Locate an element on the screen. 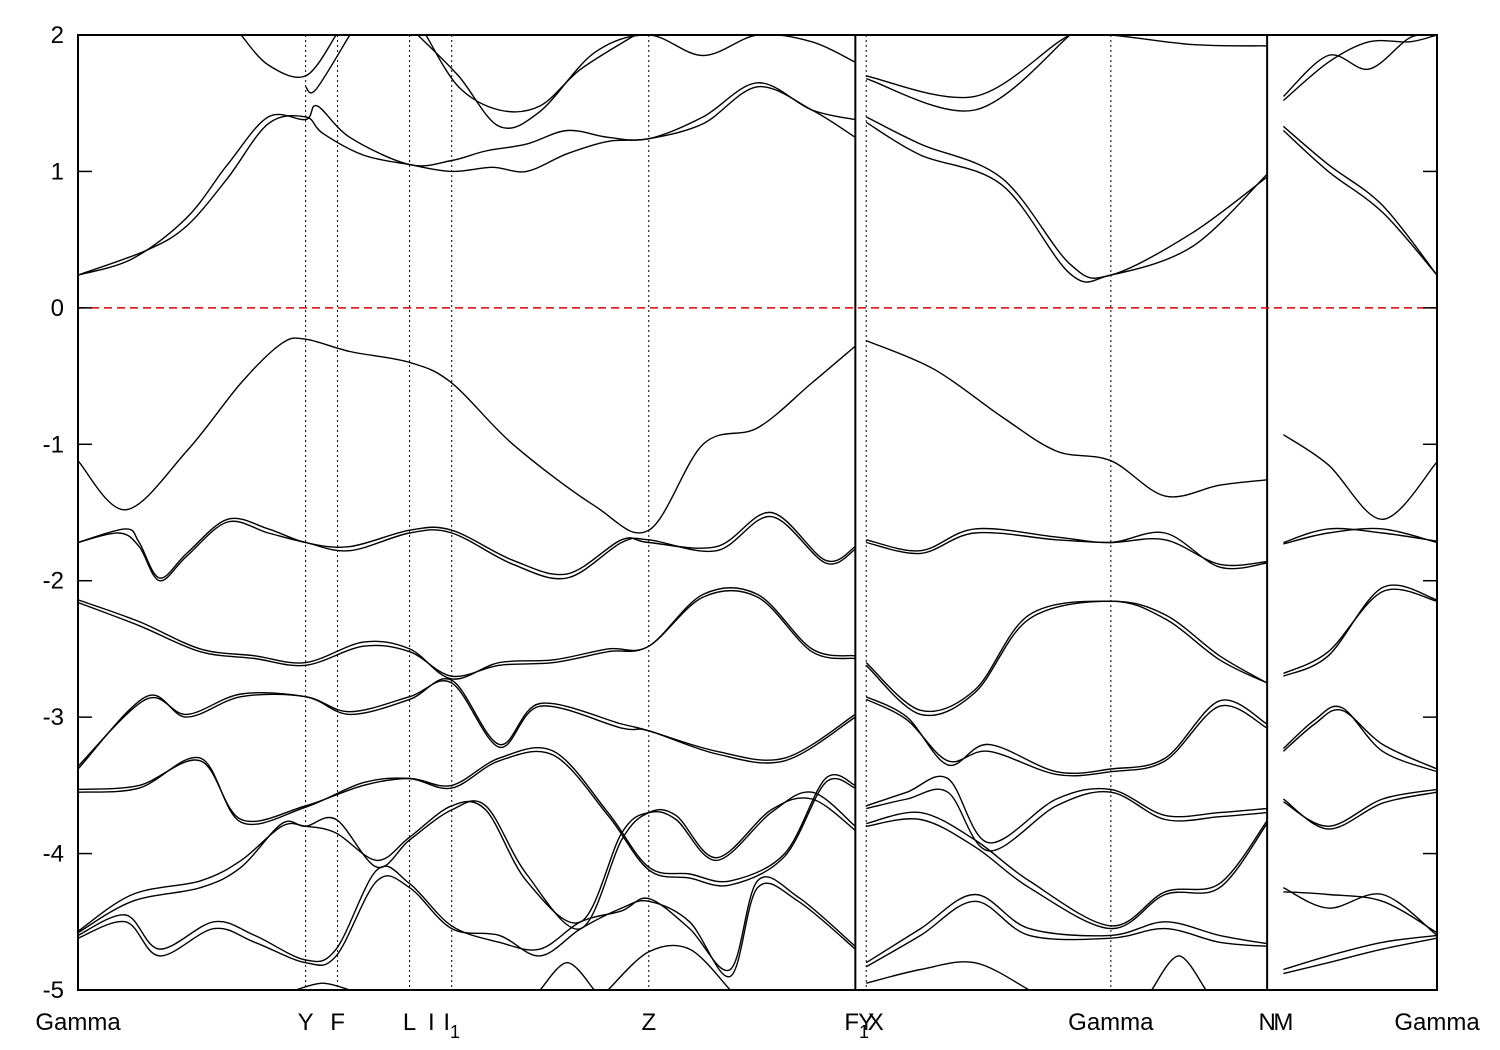 This screenshot has height=1050, width=1500. kpoint-label: I1 is located at coordinates (451, 1025).